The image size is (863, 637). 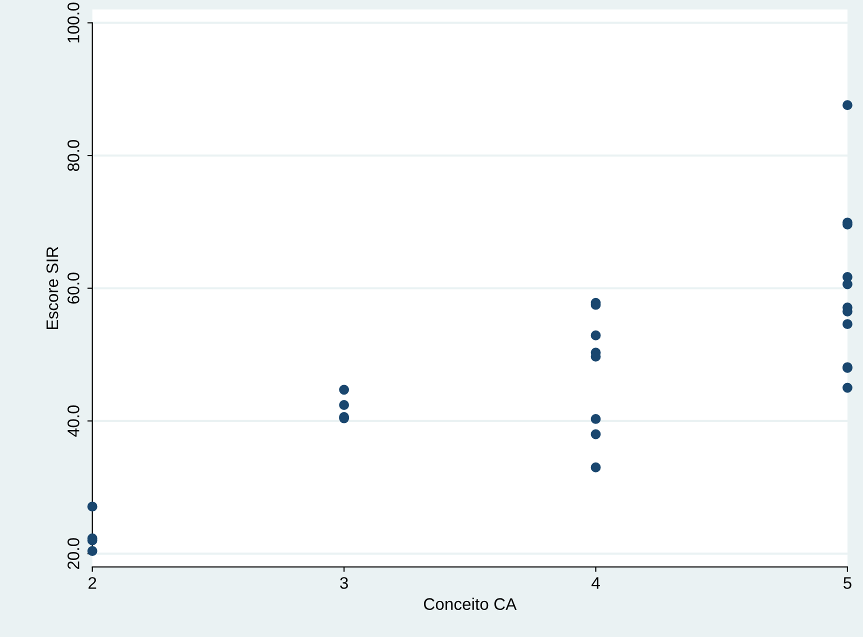 What do you see at coordinates (848, 583) in the screenshot?
I see `x-tick-label: 5` at bounding box center [848, 583].